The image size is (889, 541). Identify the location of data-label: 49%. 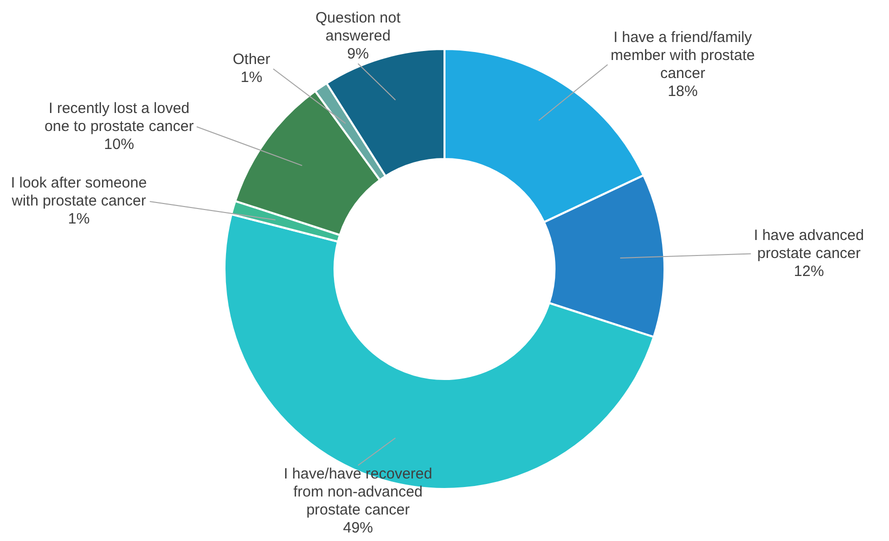
(358, 528).